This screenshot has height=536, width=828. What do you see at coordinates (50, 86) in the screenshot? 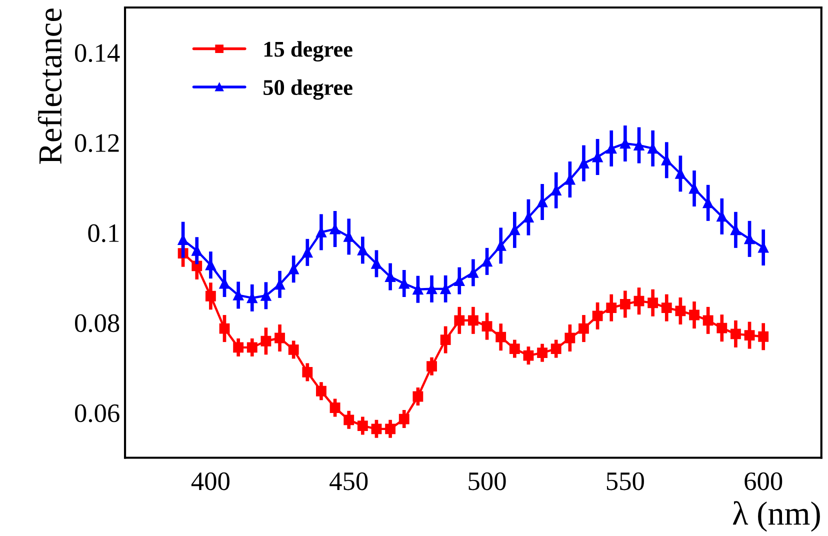
I see `y-axis-title: Reflectance` at bounding box center [50, 86].